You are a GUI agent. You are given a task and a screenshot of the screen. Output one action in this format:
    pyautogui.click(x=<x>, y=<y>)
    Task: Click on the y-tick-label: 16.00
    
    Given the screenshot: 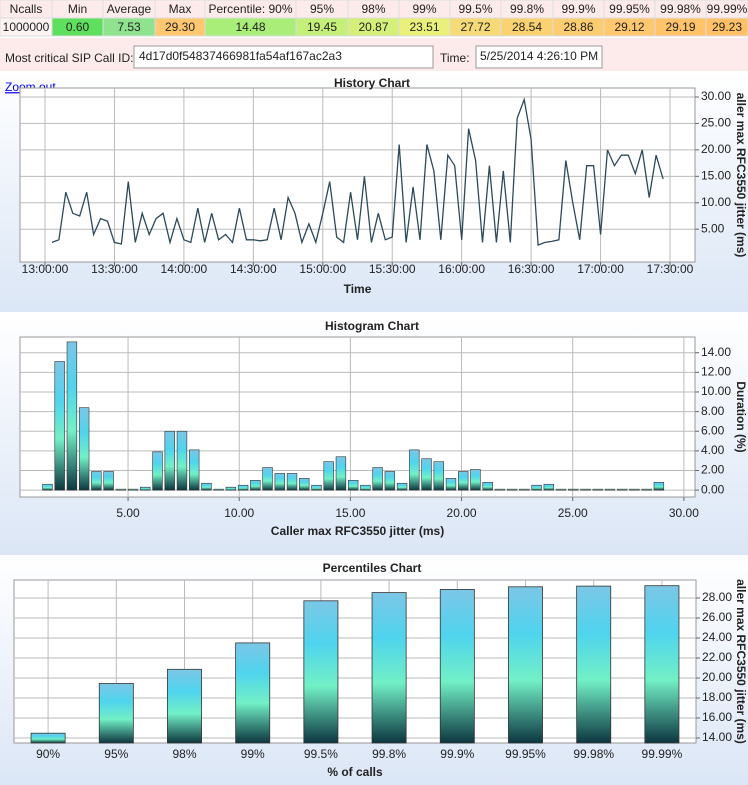 What is the action you would take?
    pyautogui.click(x=717, y=717)
    